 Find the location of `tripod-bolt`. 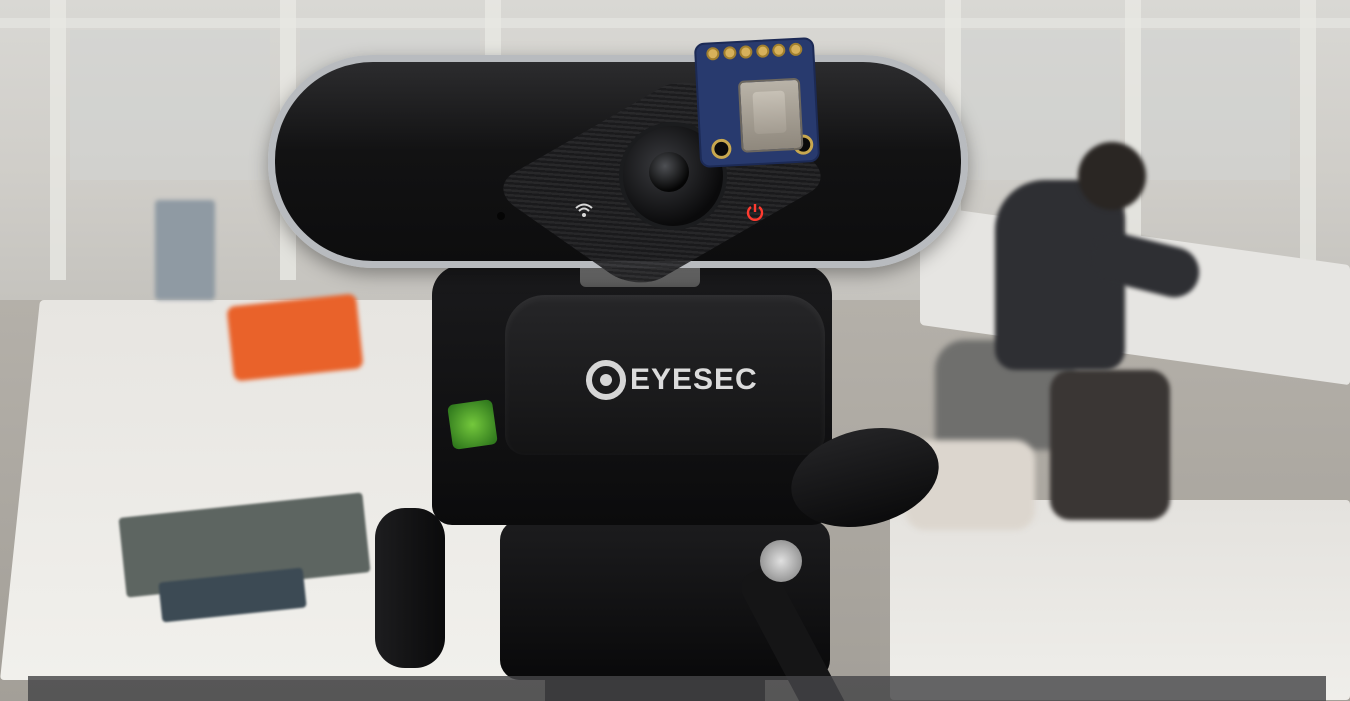

tripod-bolt is located at coordinates (781, 561).